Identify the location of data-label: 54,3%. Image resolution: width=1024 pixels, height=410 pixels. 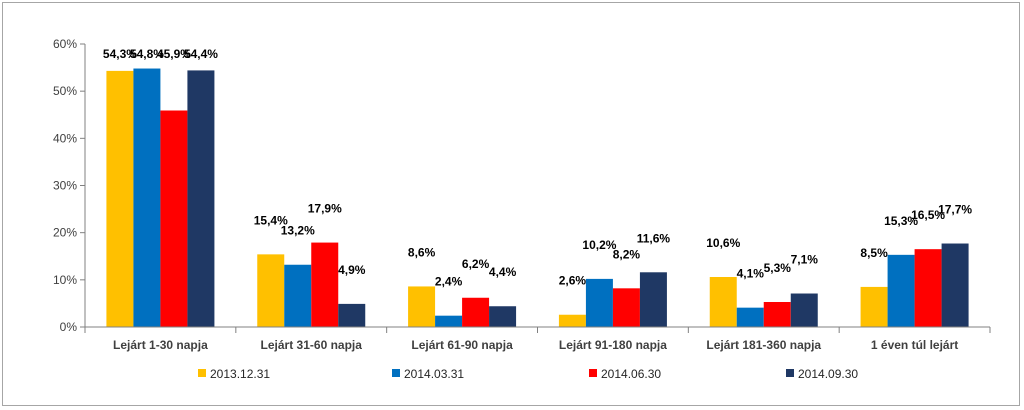
(120, 54).